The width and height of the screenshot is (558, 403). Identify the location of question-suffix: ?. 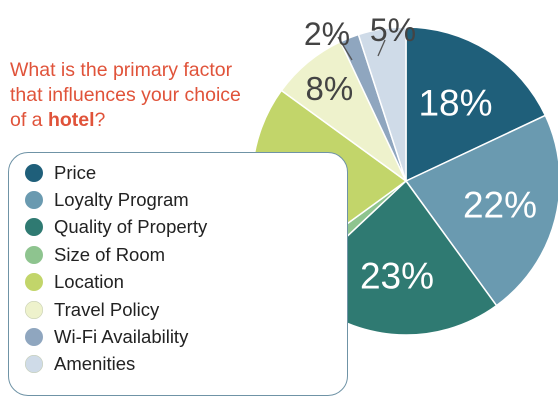
(100, 120).